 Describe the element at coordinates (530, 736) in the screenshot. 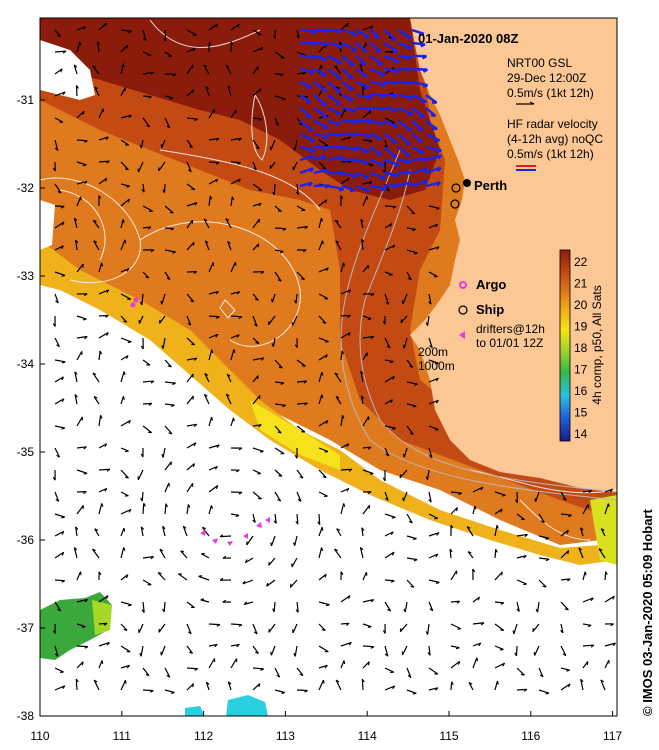

I see `x-tick-label: 116` at that location.